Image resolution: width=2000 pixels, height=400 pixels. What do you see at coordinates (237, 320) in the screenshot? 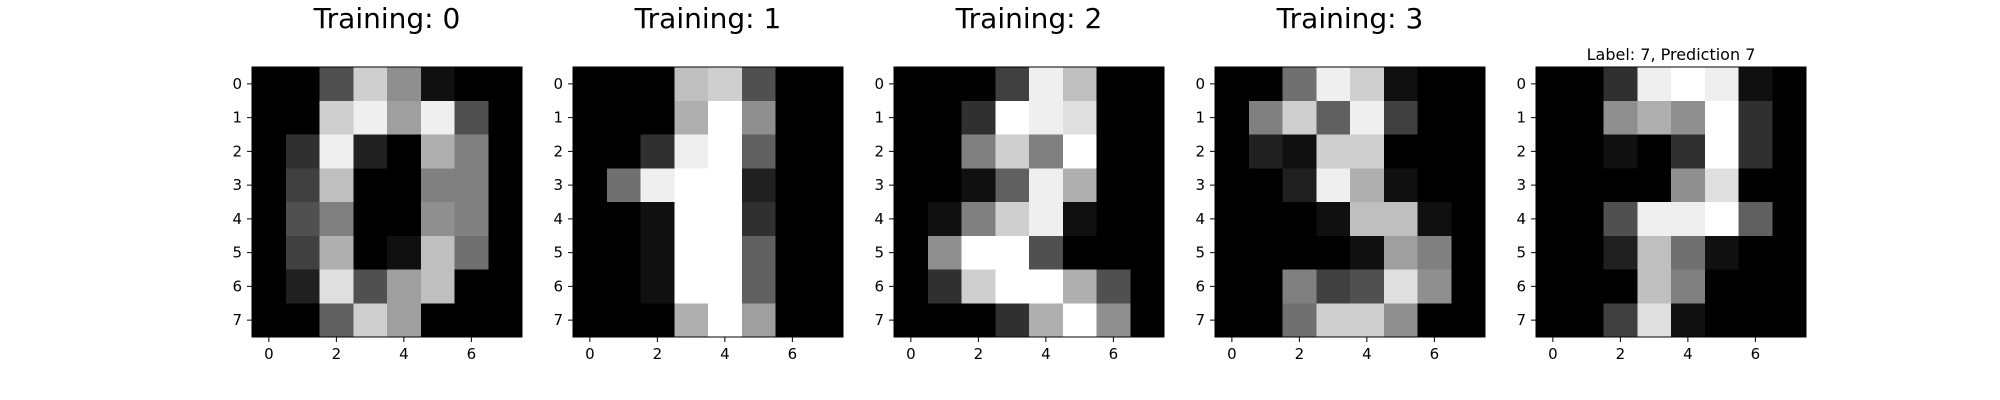
I see `panel-0-y-tick-label-7: 7` at bounding box center [237, 320].